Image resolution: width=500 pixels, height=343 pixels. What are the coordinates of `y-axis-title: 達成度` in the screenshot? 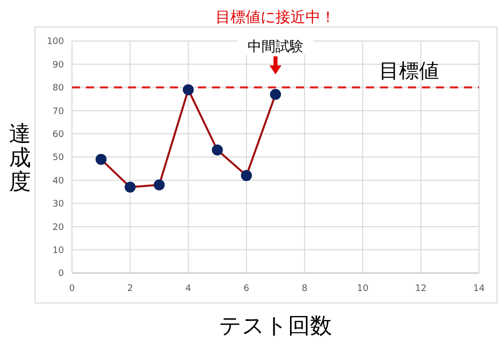 It's located at (20, 158).